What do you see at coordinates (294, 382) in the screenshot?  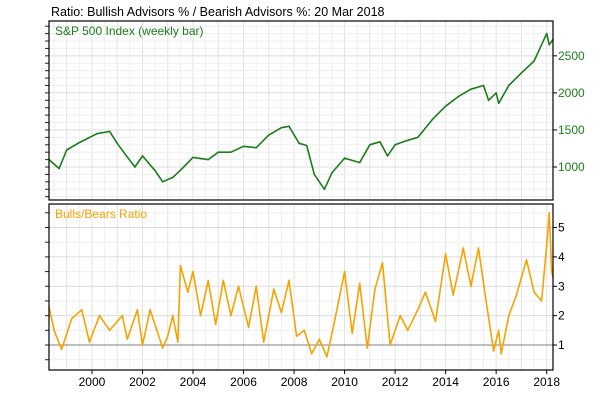 I see `x-tick-label: 2008` at bounding box center [294, 382].